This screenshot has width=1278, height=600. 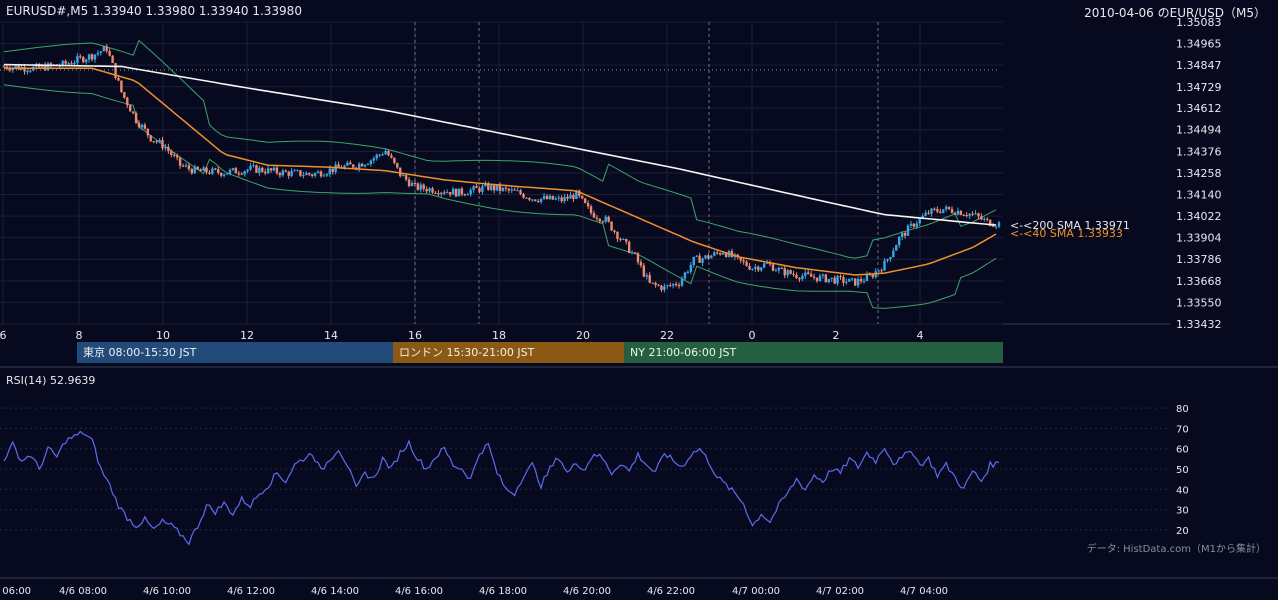 What do you see at coordinates (163, 335) in the screenshot?
I see `price-x-tick: 10` at bounding box center [163, 335].